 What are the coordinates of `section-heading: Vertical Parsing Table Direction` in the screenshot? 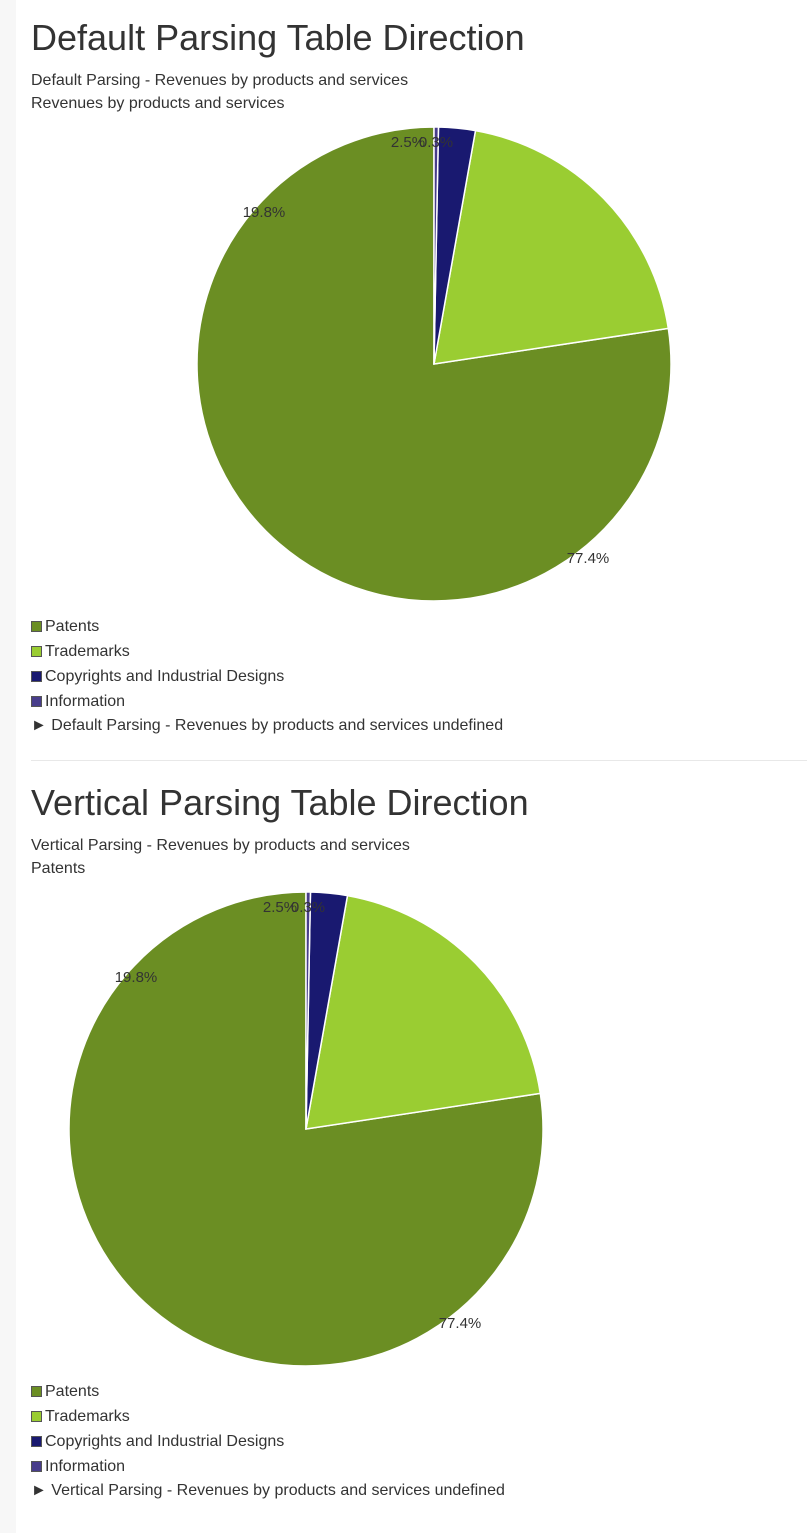 It's located at (280, 802).